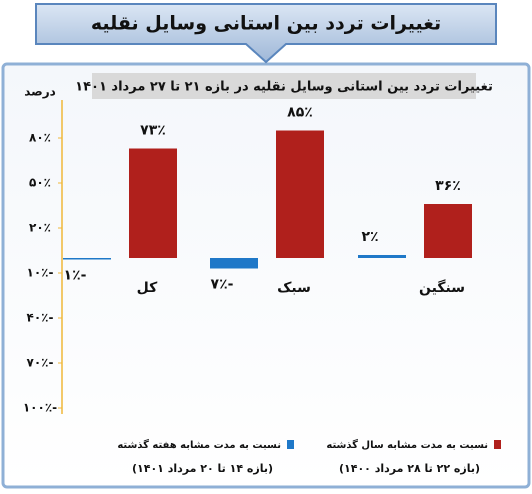 This screenshot has height=494, width=532. I want to click on y-tick-label: ۲۰٪, so click(40, 228).